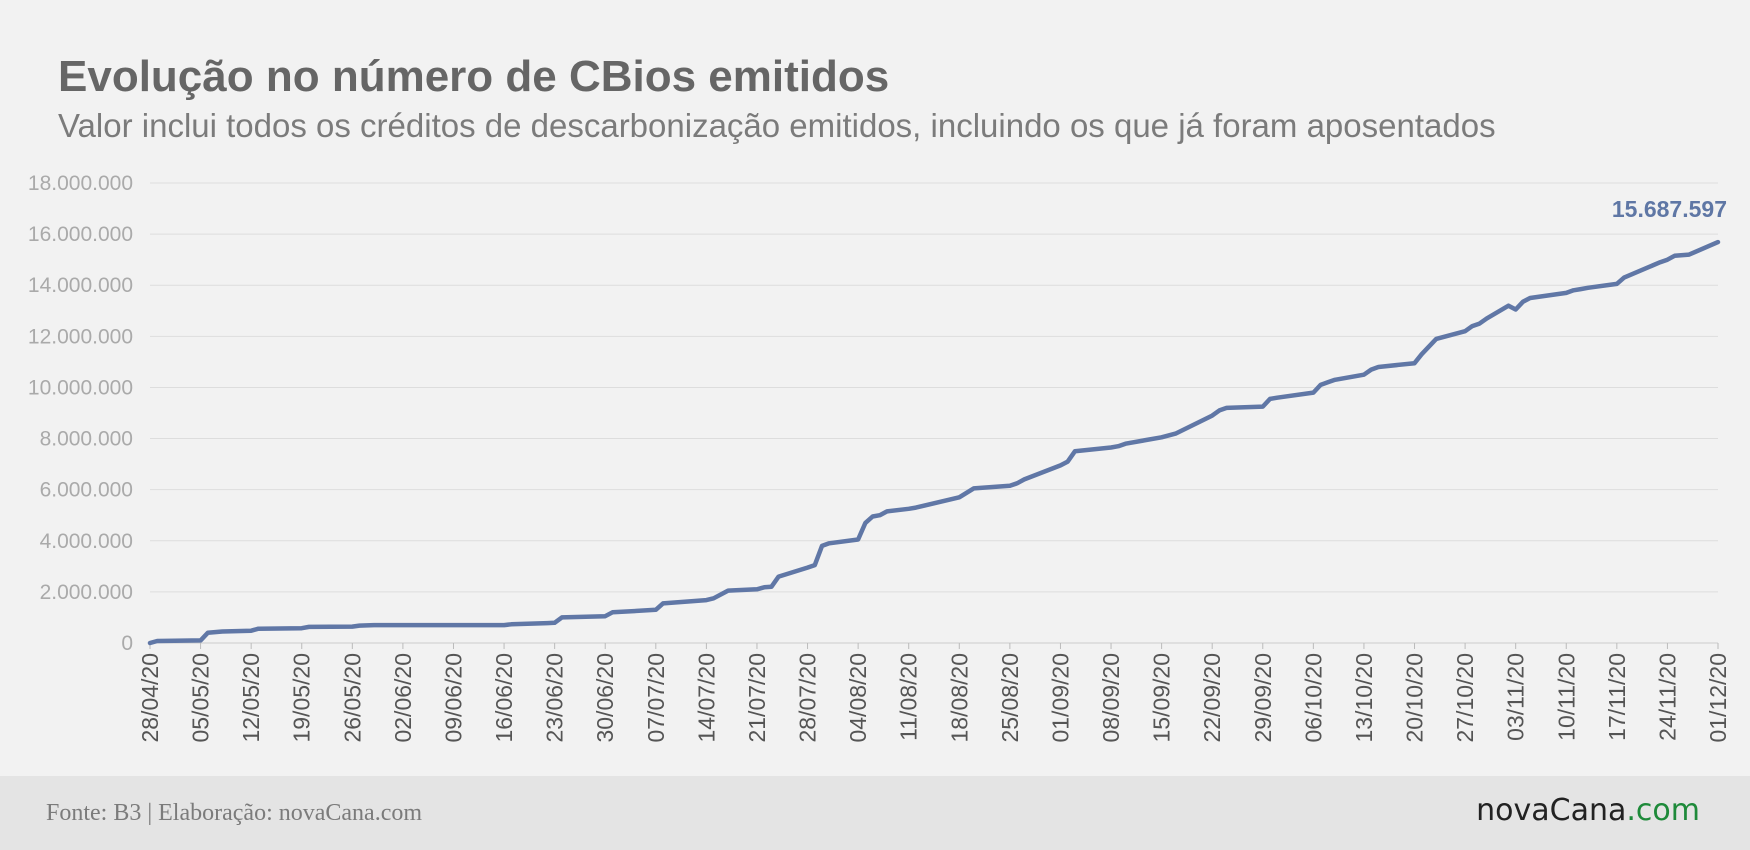 Image resolution: width=1750 pixels, height=850 pixels. What do you see at coordinates (1551, 810) in the screenshot?
I see `logo-text: novaCana` at bounding box center [1551, 810].